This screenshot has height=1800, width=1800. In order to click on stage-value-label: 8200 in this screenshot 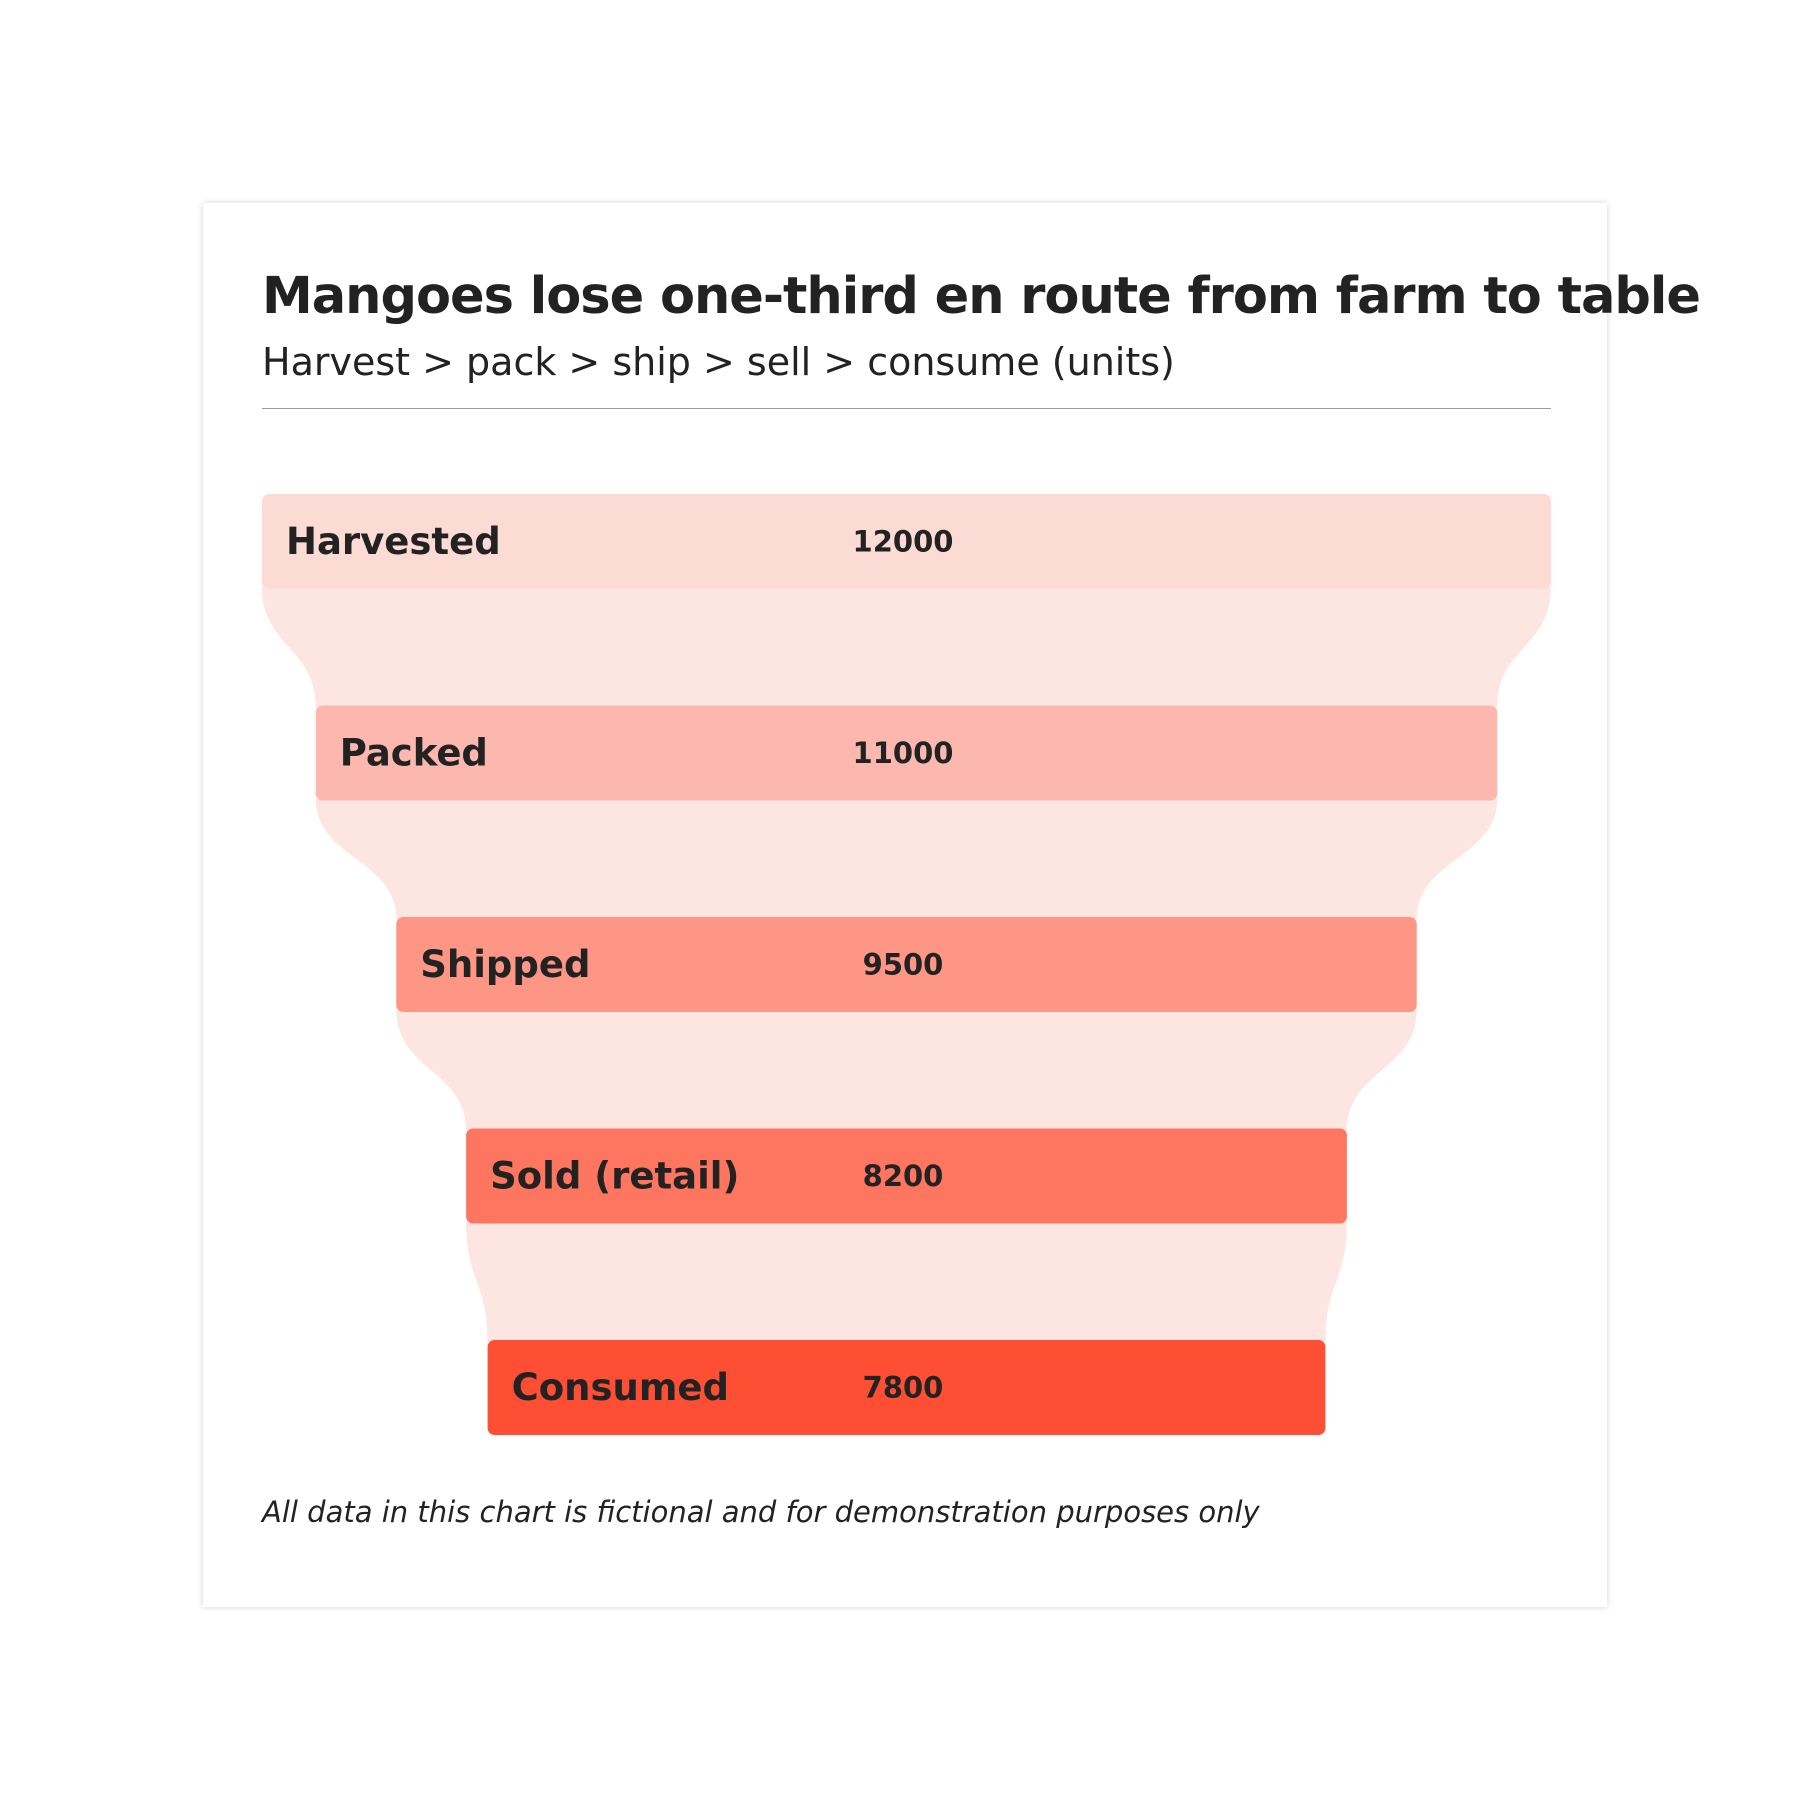, I will do `click(903, 1176)`.